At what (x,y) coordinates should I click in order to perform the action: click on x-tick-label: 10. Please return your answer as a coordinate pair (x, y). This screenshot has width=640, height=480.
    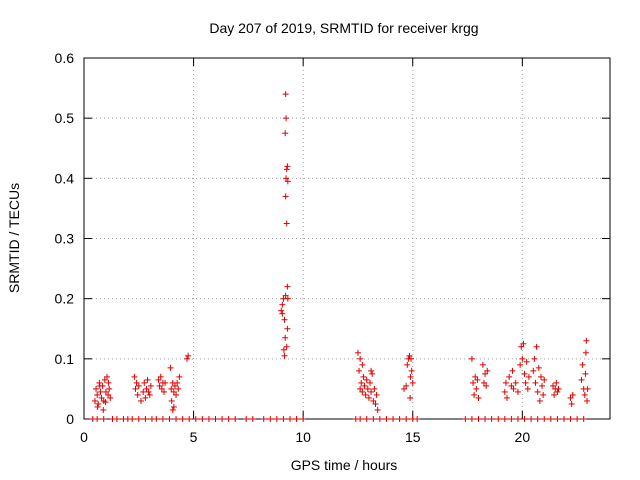
    Looking at the image, I should click on (303, 437).